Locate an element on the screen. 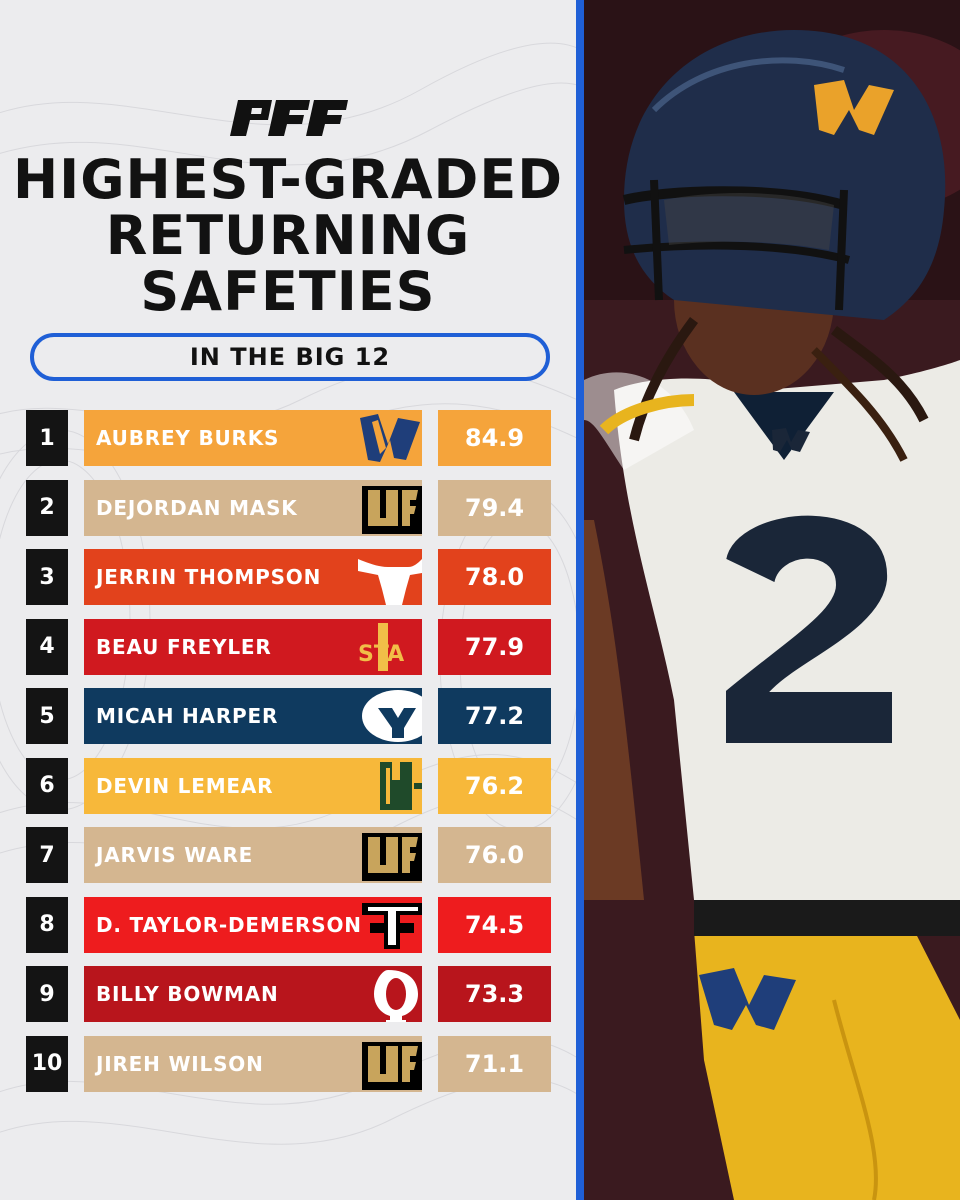 The image size is (960, 1200). title-line-2: RETURNING is located at coordinates (288, 235).